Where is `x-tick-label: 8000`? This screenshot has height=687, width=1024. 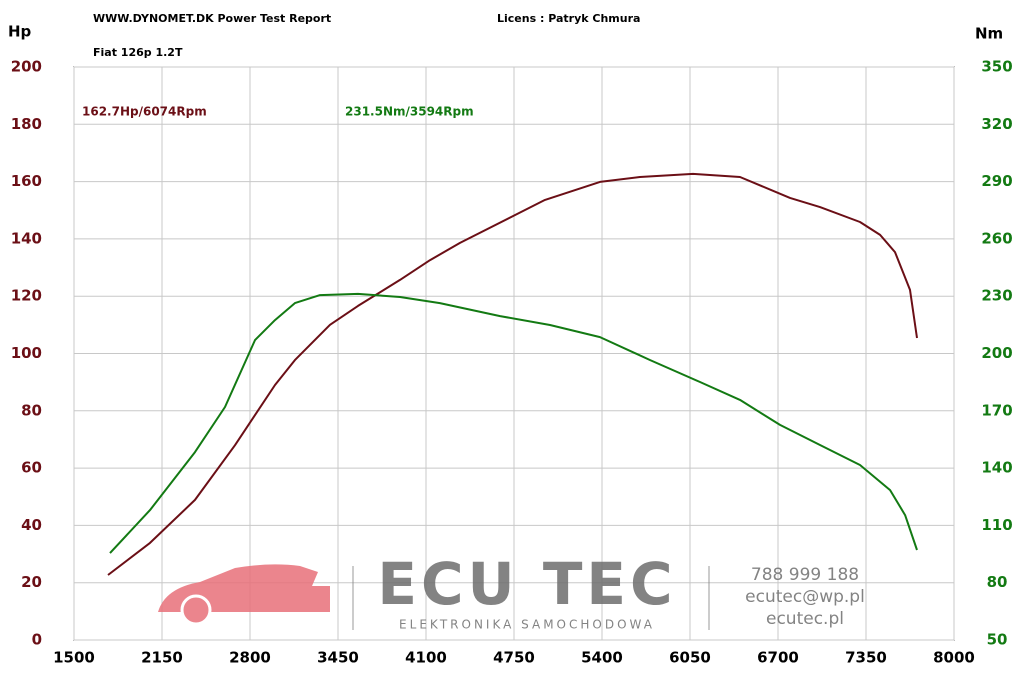 x-tick-label: 8000 is located at coordinates (954, 658).